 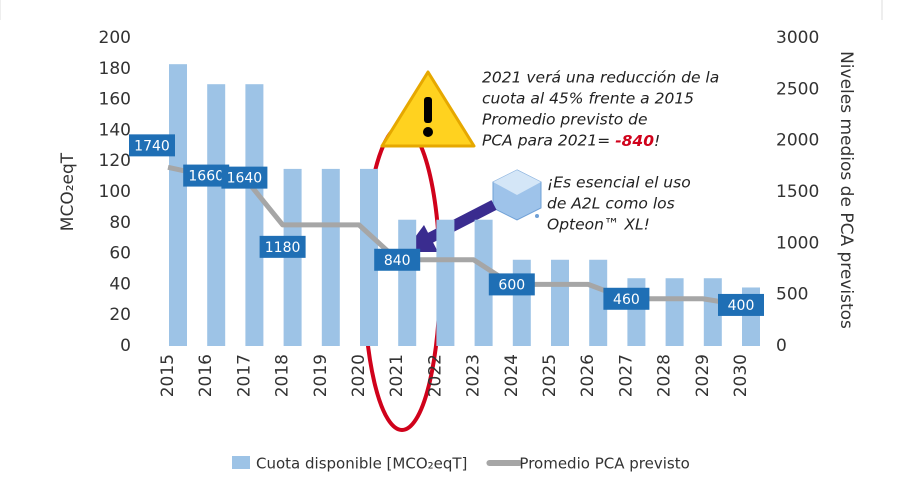 I want to click on y-tick-label: 40, so click(x=120, y=284).